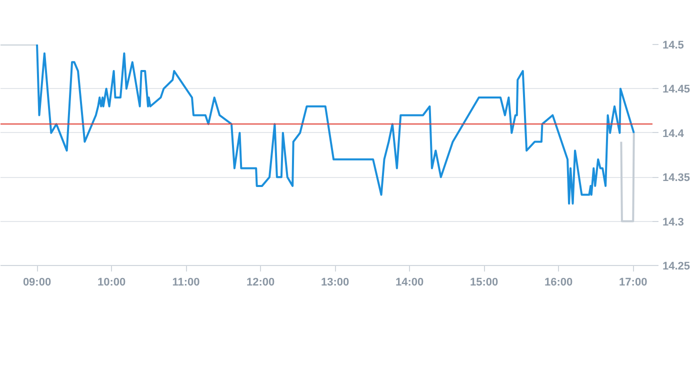 The image size is (693, 365). I want to click on x-tick-label: 13:00, so click(335, 282).